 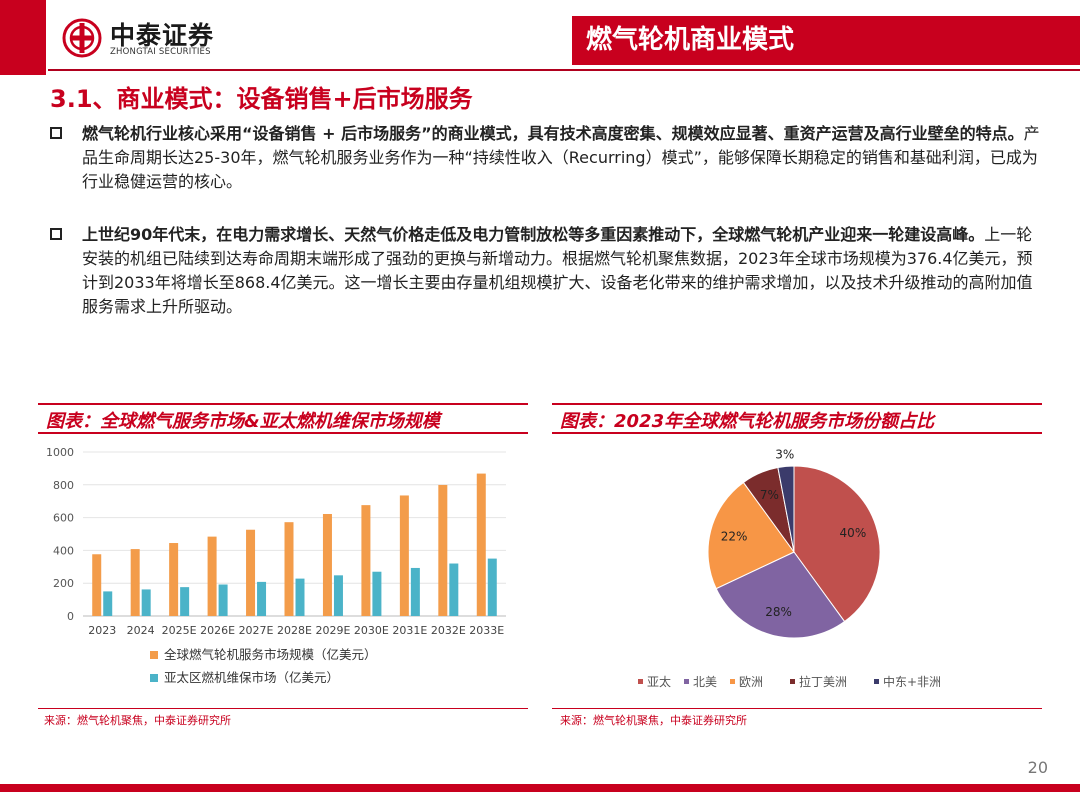 I want to click on company-name-en: ZHONGTAI SECURITIES, so click(x=160, y=52).